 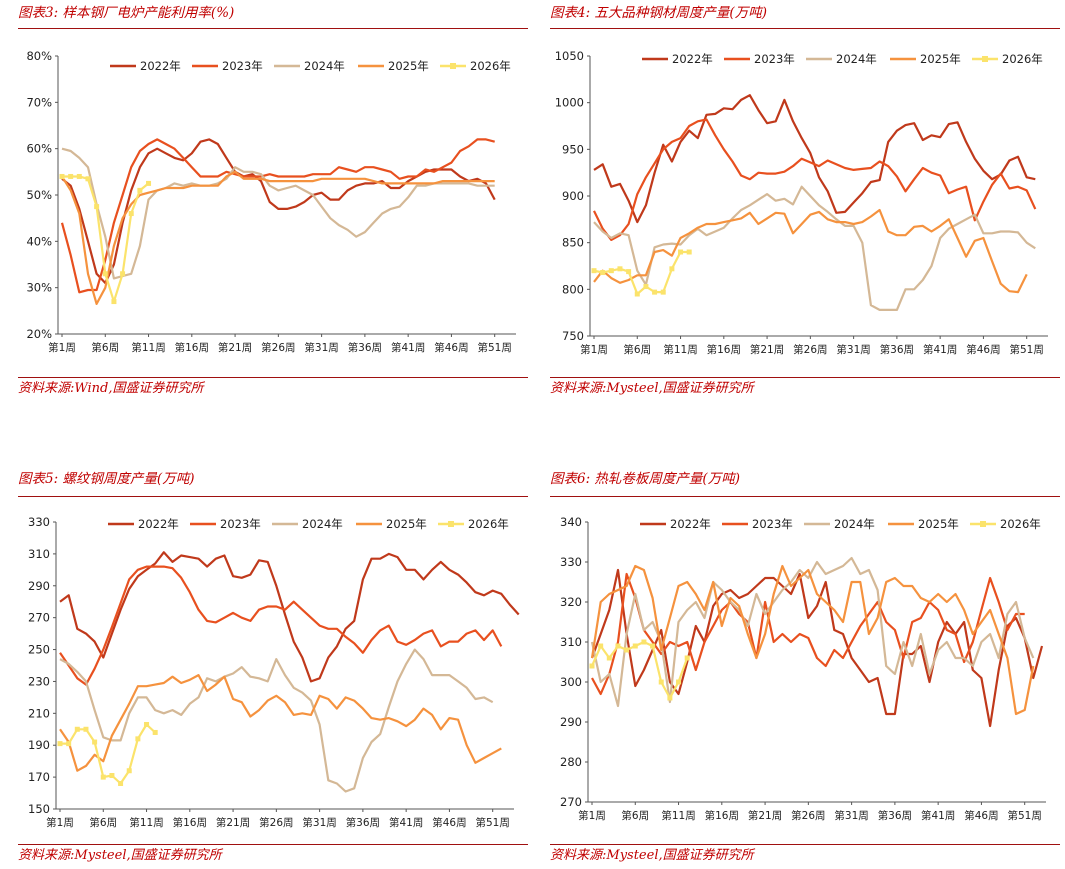 I want to click on y-tick-label: 850, so click(x=573, y=243).